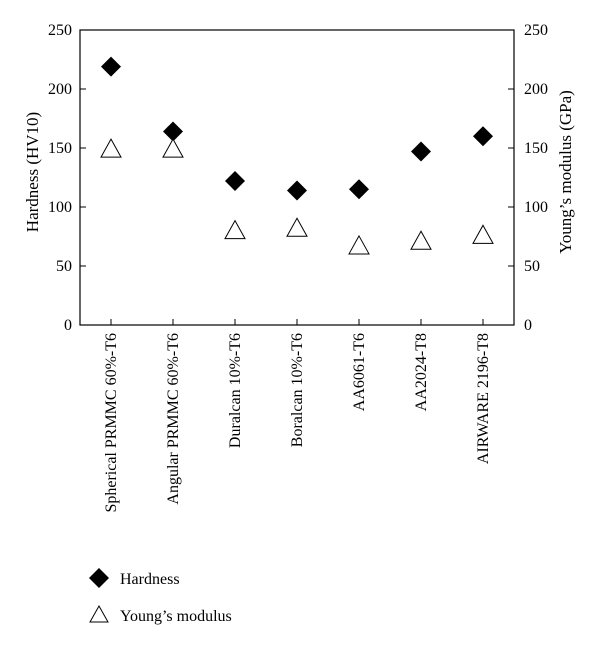  Describe the element at coordinates (99, 578) in the screenshot. I see `legend-hardness-diamond-icon` at that location.